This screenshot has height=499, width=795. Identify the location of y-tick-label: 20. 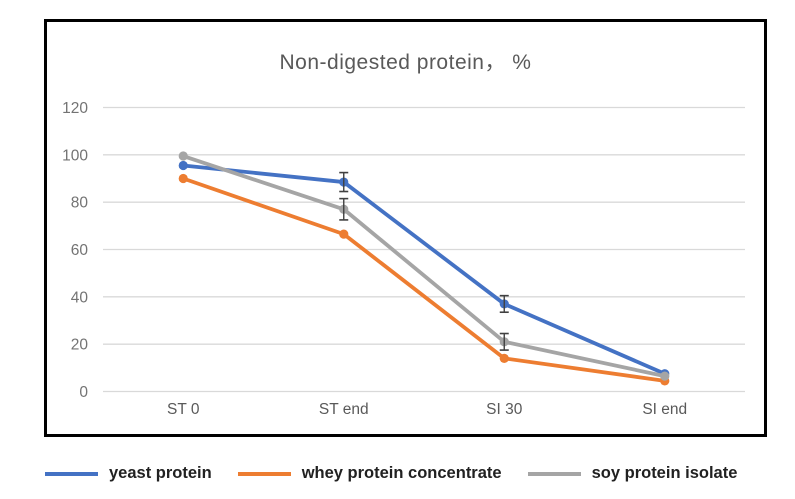
(80, 345).